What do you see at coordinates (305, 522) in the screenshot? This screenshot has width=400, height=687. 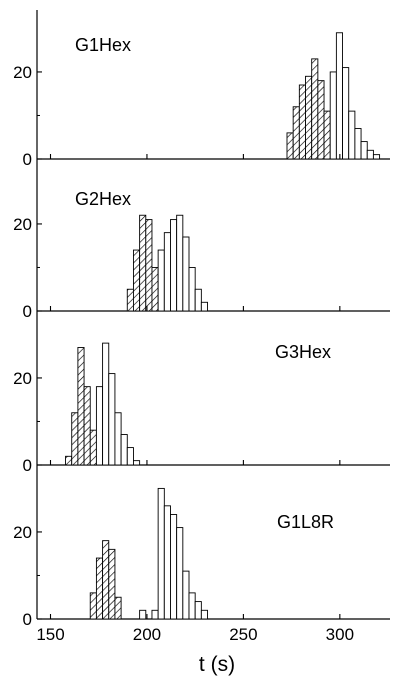 I see `panel-label: G1L8R` at bounding box center [305, 522].